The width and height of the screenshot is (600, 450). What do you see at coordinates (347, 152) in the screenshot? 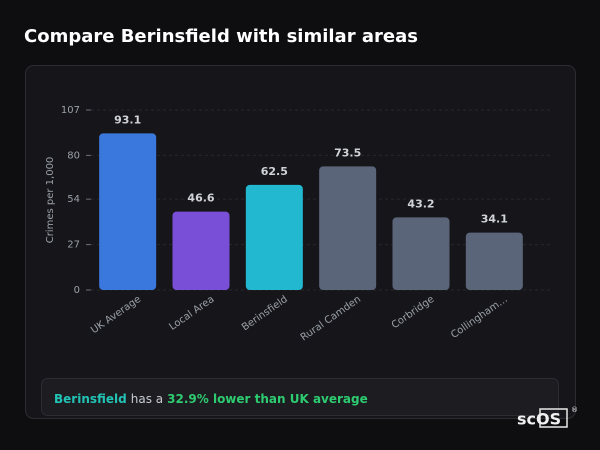
I see `value-label: 73.5` at bounding box center [347, 152].